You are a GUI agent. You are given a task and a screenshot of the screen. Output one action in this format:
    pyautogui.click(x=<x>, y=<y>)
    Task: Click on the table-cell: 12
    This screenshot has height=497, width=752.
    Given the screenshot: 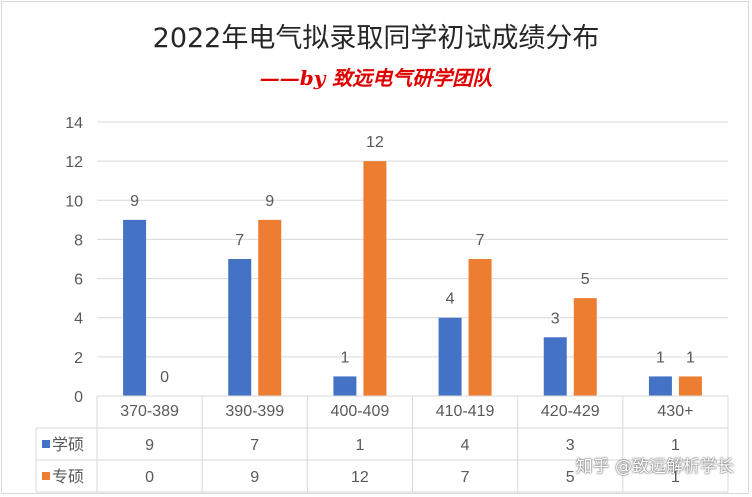 What is the action you would take?
    pyautogui.click(x=360, y=477)
    